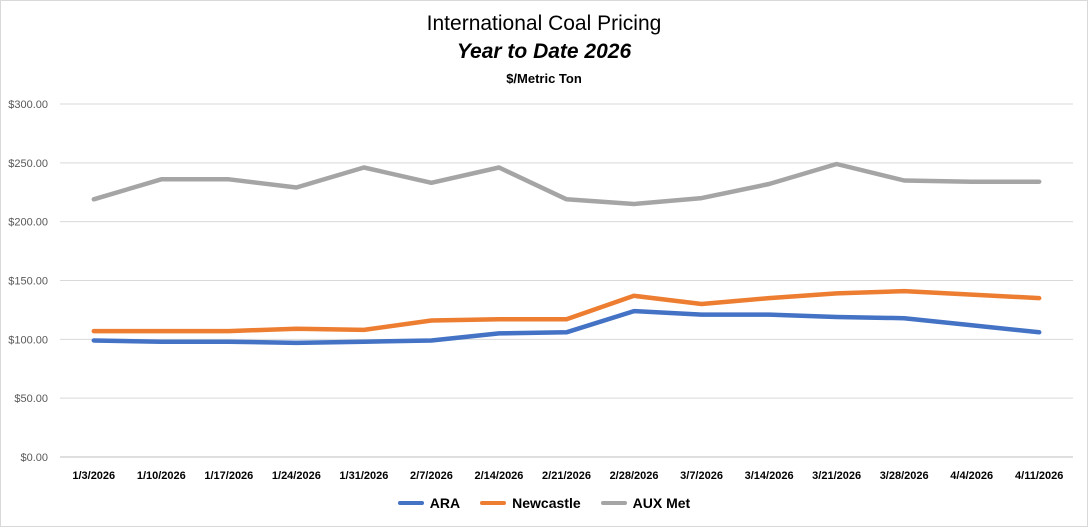 The height and width of the screenshot is (527, 1088). What do you see at coordinates (566, 184) in the screenshot?
I see `series-line-aux-met` at bounding box center [566, 184].